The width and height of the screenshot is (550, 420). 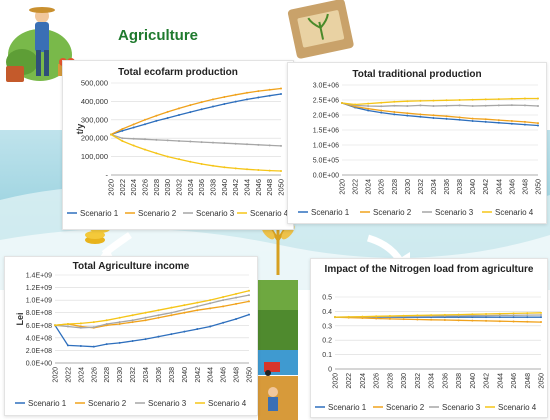 I want to click on x-tick-label: 2040, so click(x=473, y=187).